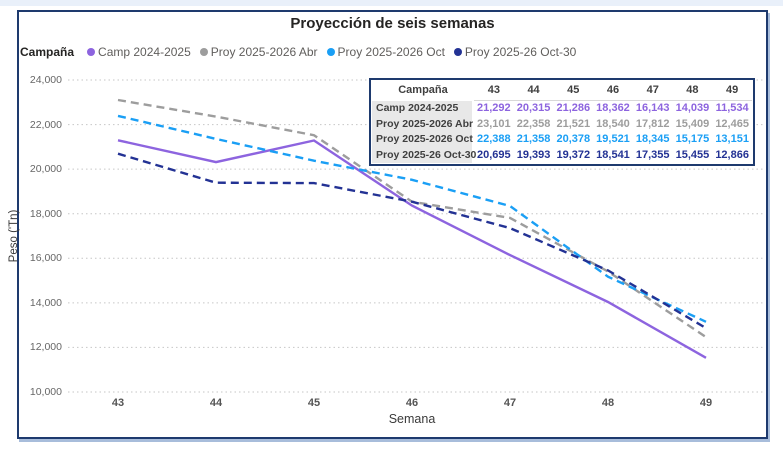  What do you see at coordinates (423, 90) in the screenshot?
I see `table-header-campaign: Campaña` at bounding box center [423, 90].